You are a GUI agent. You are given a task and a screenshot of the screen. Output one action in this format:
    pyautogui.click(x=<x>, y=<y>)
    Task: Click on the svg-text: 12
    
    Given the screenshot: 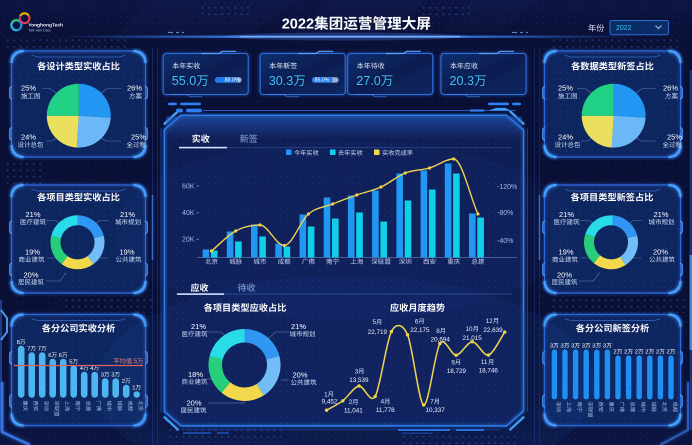 What is the action you would take?
    pyautogui.click(x=490, y=321)
    